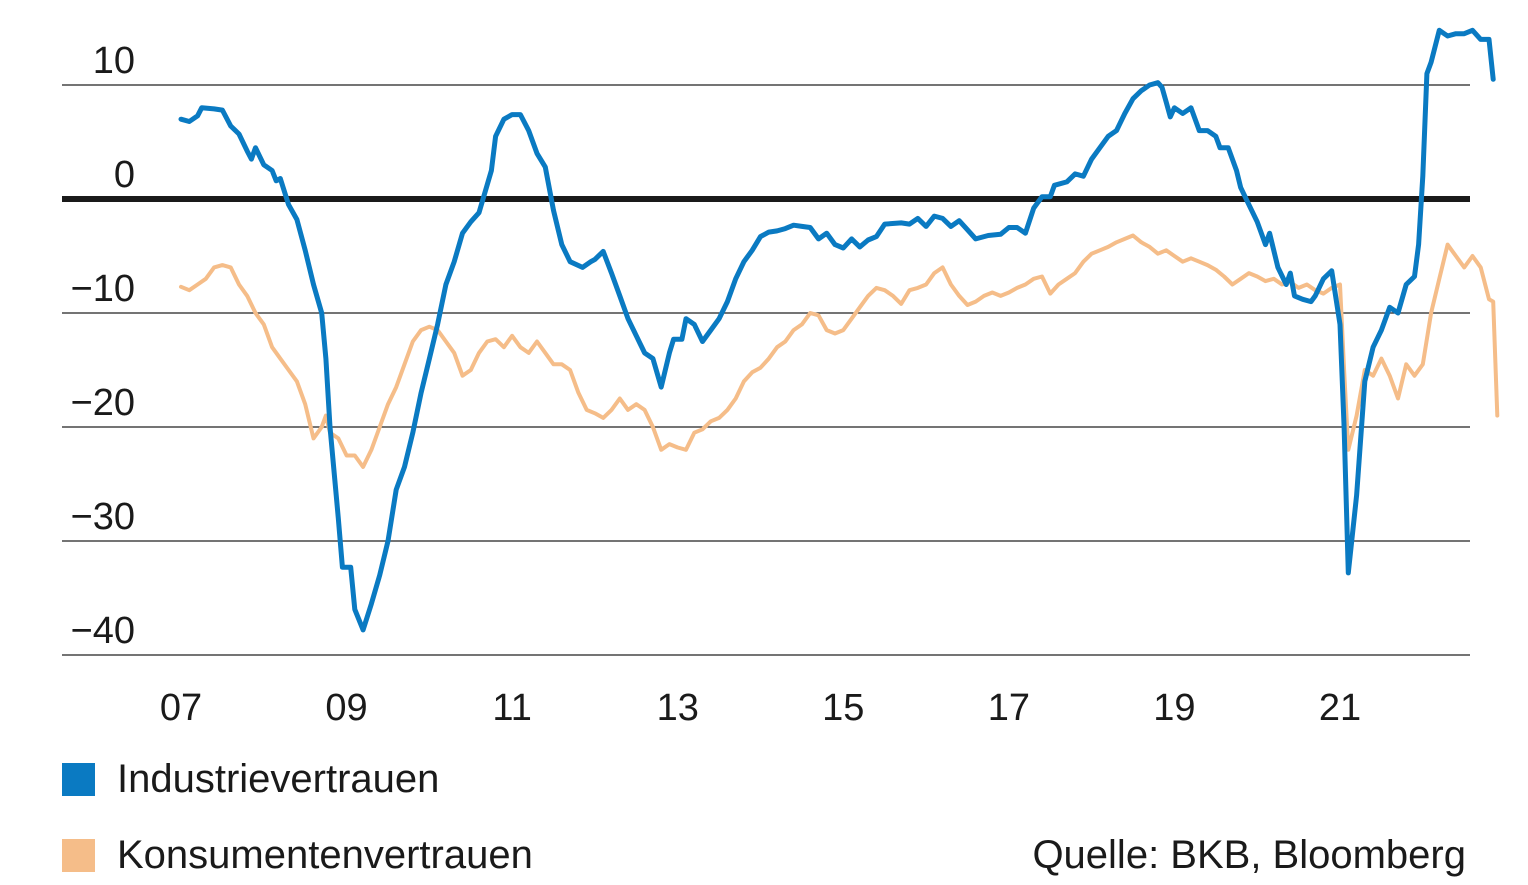 This screenshot has height=885, width=1528. Describe the element at coordinates (103, 289) in the screenshot. I see `y-tick-label: −10` at that location.